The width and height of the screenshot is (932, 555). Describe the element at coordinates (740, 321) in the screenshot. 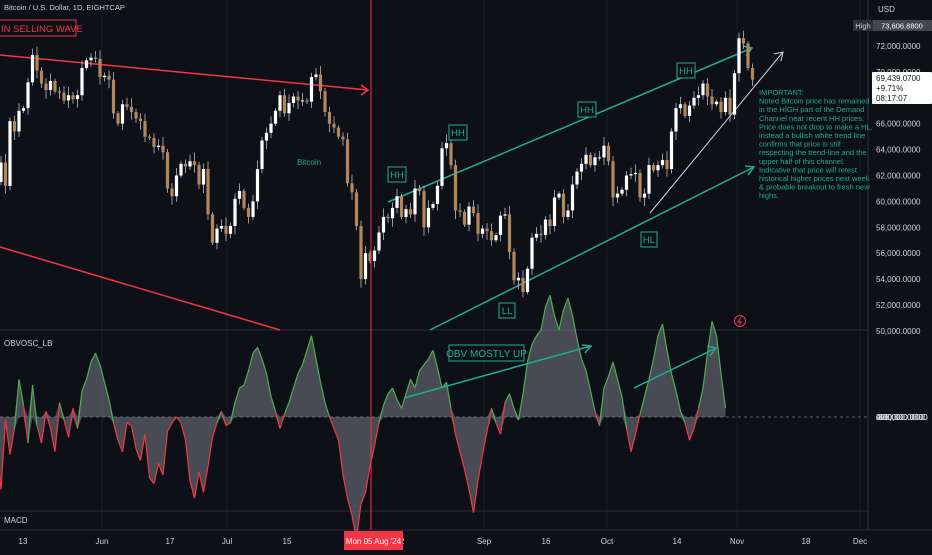

I see `lightning-icon` at that location.